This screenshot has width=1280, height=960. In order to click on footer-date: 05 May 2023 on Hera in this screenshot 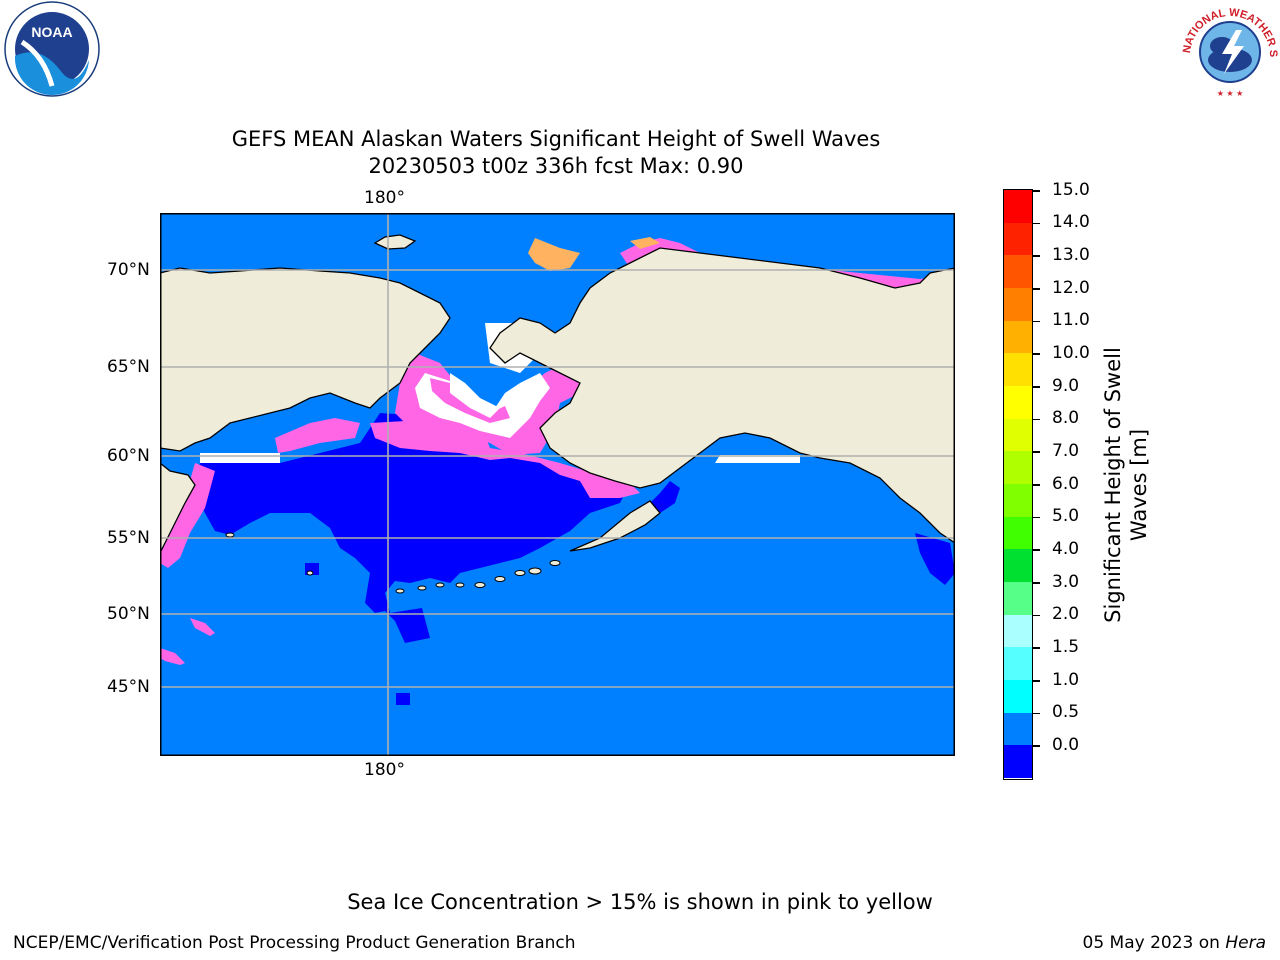, I will do `click(1175, 943)`.